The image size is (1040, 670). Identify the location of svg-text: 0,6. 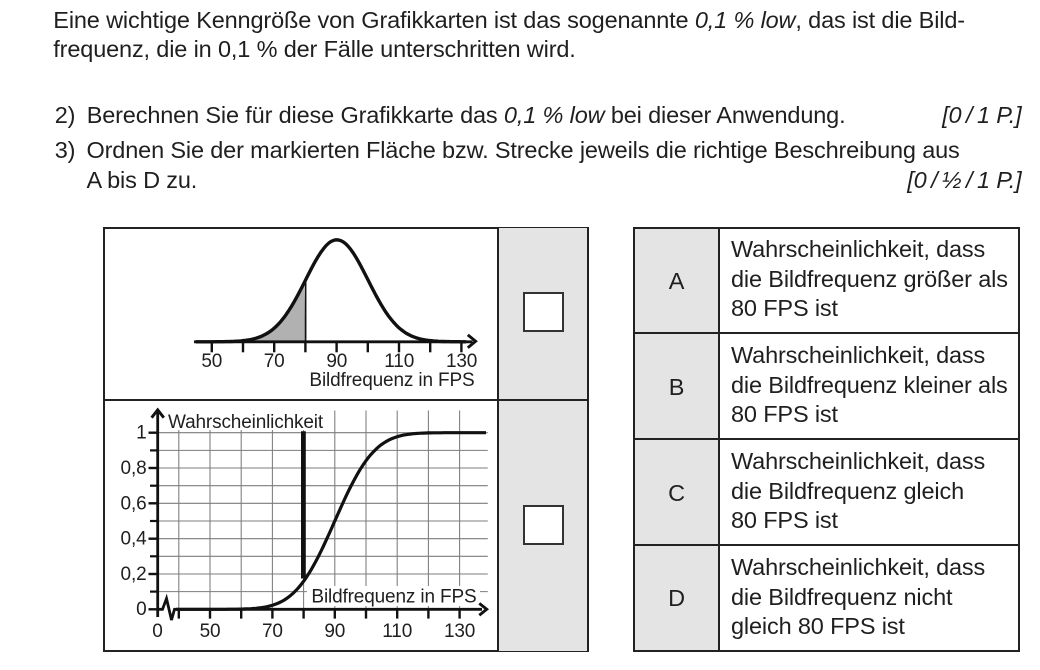
(134, 503).